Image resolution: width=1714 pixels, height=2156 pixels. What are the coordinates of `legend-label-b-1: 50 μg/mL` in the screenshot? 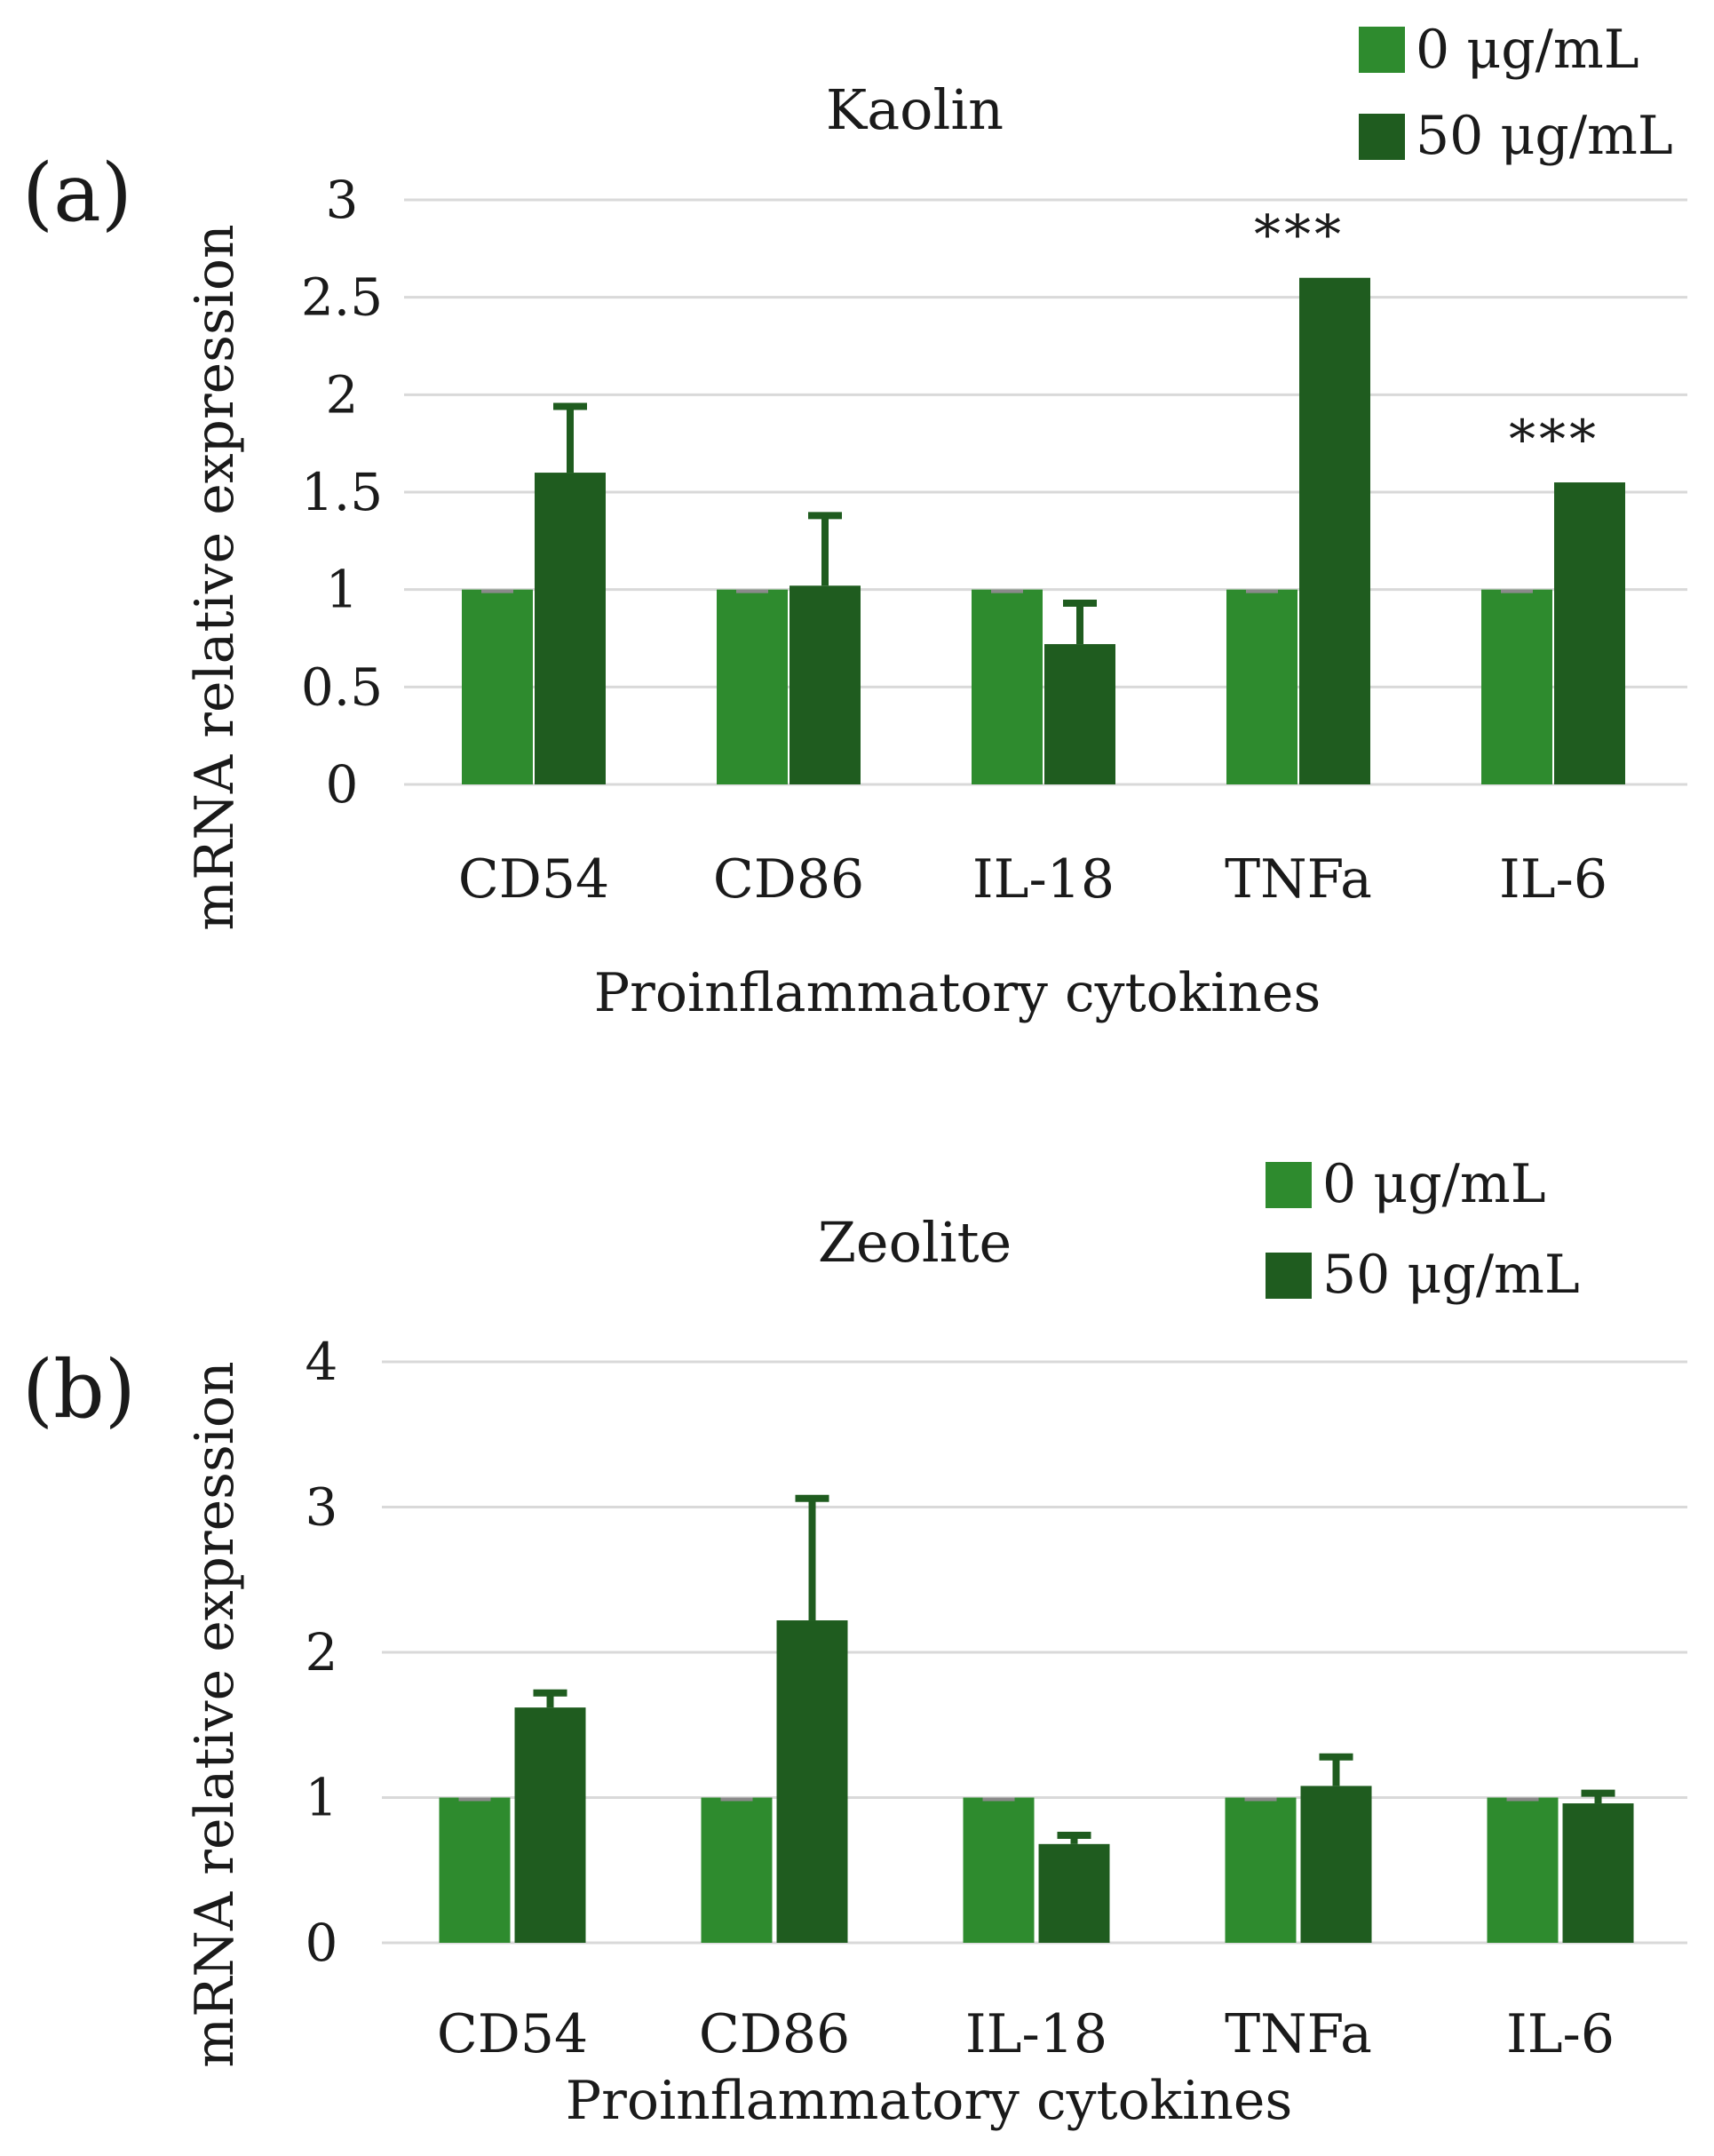 It's located at (1451, 1275).